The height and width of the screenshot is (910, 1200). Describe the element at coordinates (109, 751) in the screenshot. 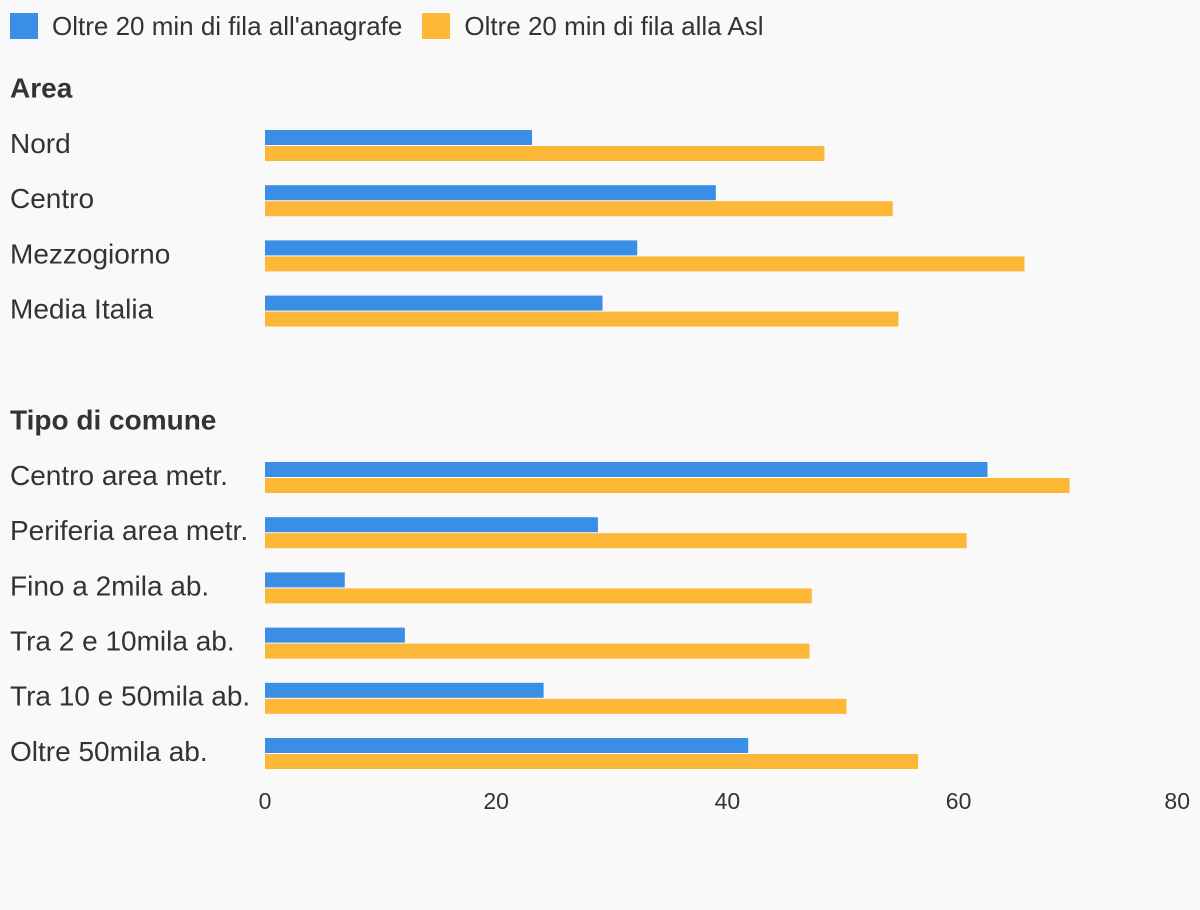

I see `category-label-oltre-50mila-ab: Oltre 50mila ab.` at that location.